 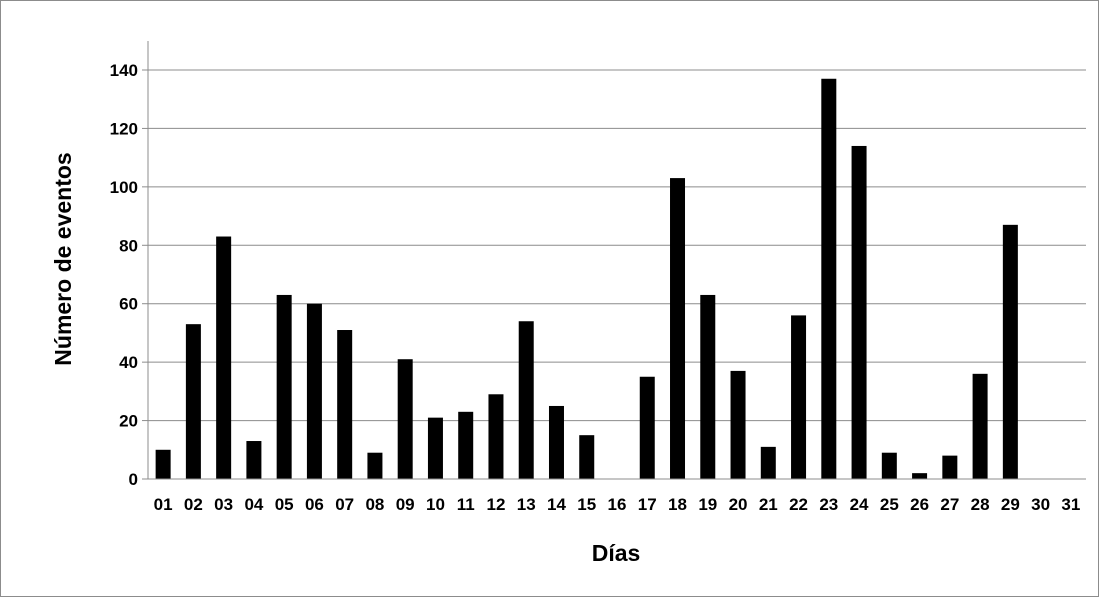 What do you see at coordinates (496, 504) in the screenshot?
I see `x-tick-label: 12` at bounding box center [496, 504].